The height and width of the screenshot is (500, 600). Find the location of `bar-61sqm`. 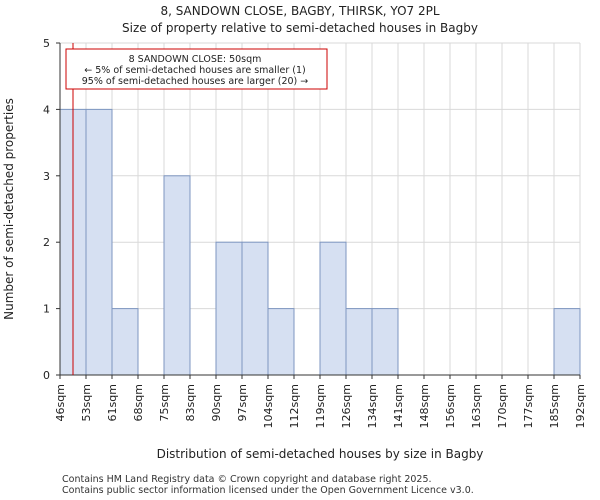

bar-61sqm is located at coordinates (125, 342).